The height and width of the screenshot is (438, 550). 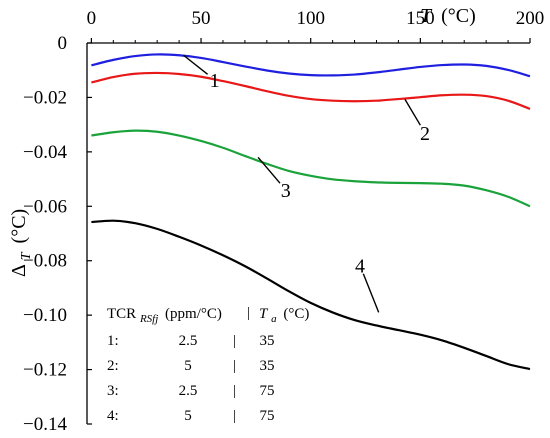 What do you see at coordinates (26, 255) in the screenshot?
I see `y-axis-sub: T` at bounding box center [26, 255].